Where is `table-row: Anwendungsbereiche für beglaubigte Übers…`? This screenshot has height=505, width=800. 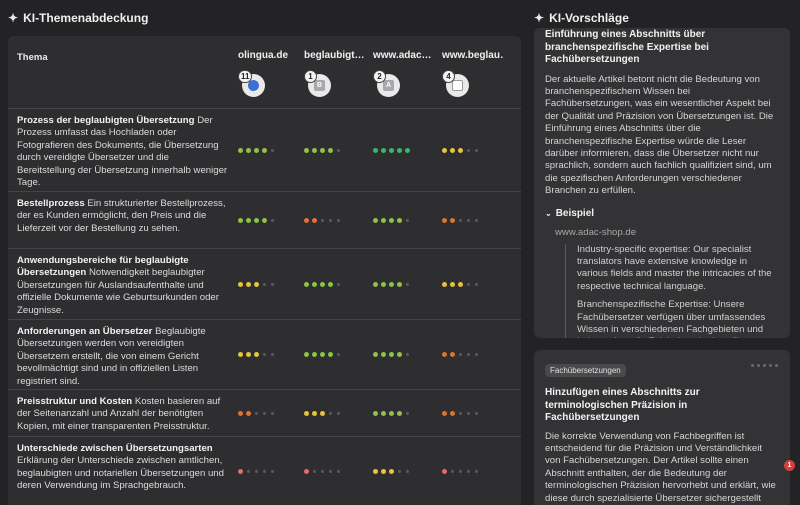
table-row: Anwendungsbereiche für beglaubigte Übers… is located at coordinates (264, 283).